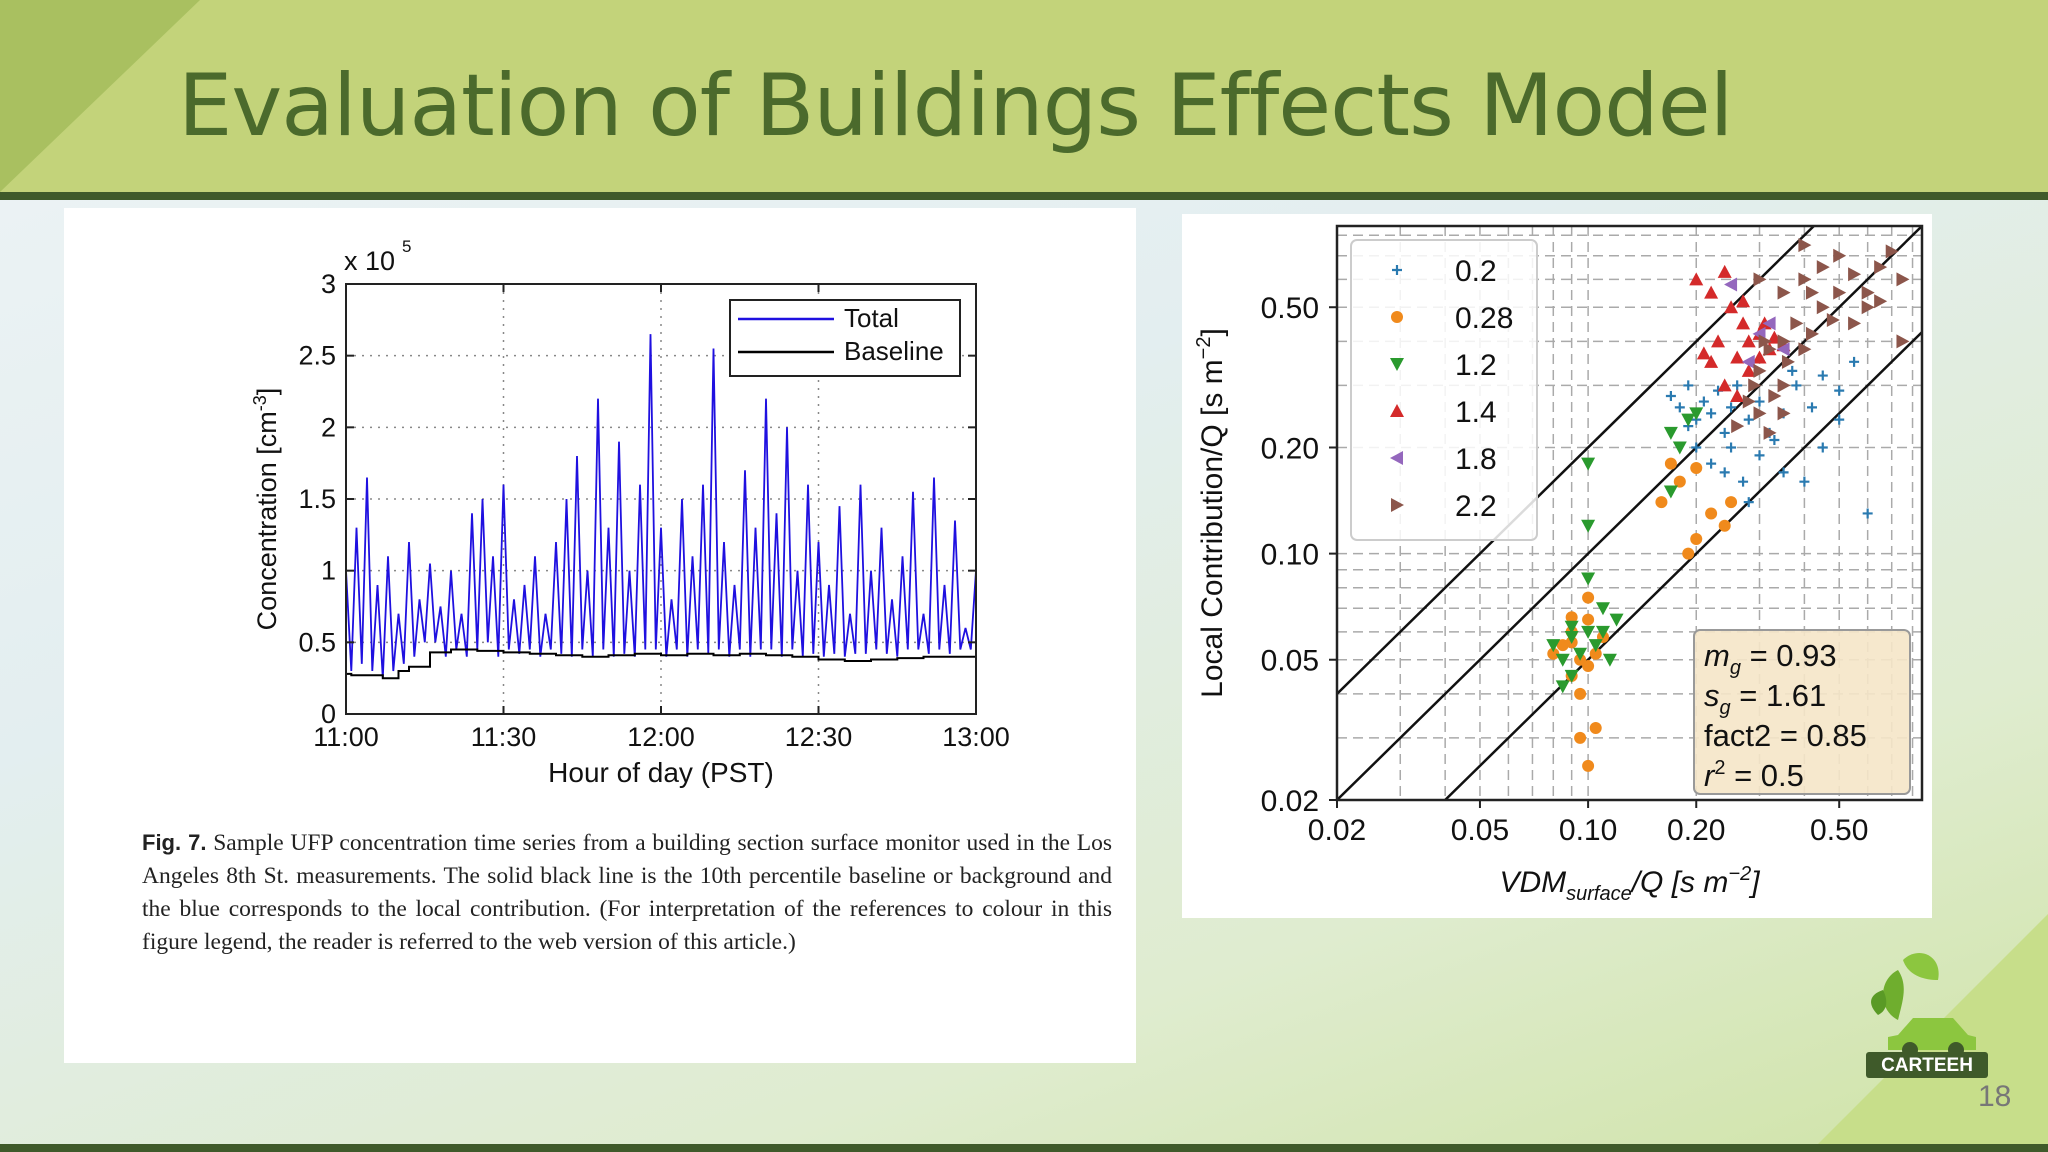 Image resolution: width=2048 pixels, height=1152 pixels. Describe the element at coordinates (661, 664) in the screenshot. I see `series-line-baseline` at that location.